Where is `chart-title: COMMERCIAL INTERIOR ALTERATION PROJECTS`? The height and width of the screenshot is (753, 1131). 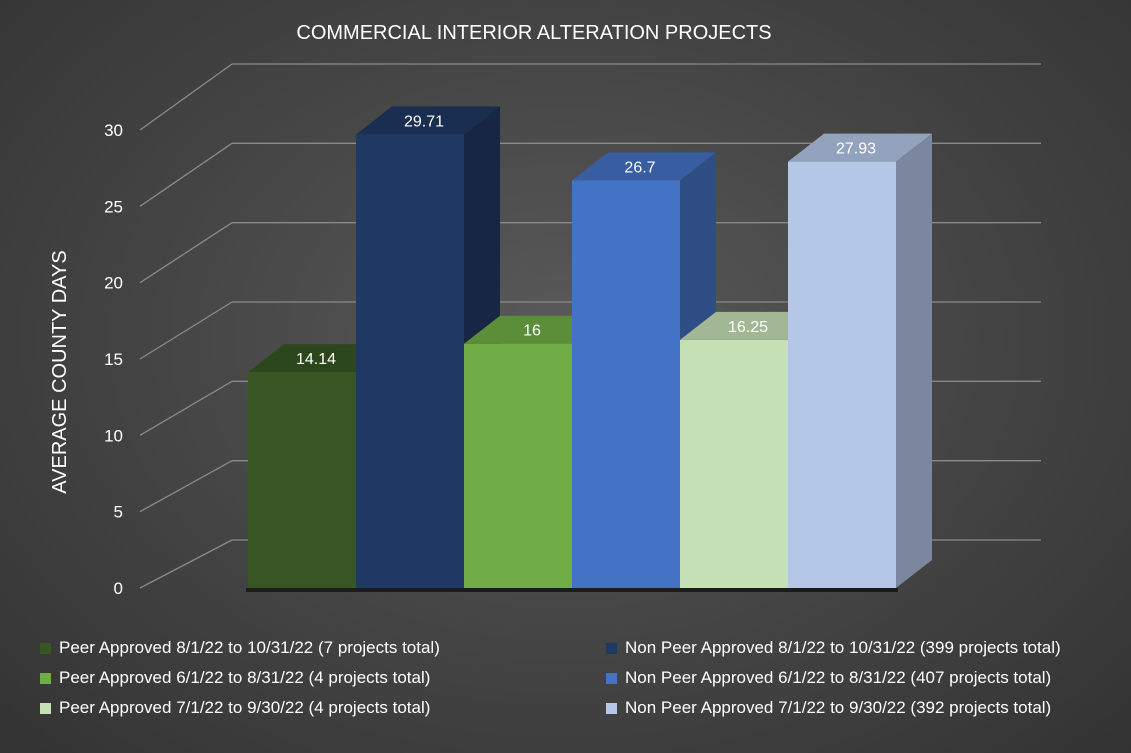 chart-title: COMMERCIAL INTERIOR ALTERATION PROJECTS is located at coordinates (533, 33).